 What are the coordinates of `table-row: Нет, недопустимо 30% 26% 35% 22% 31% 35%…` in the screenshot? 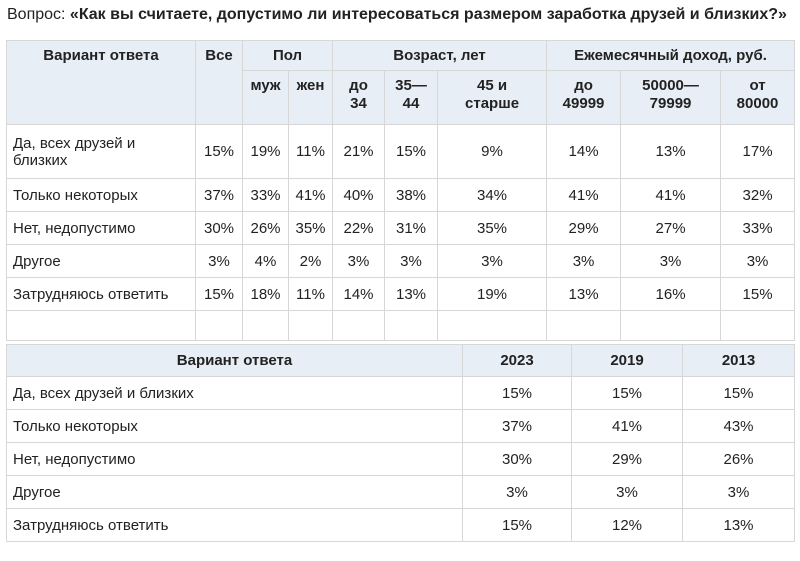 It's located at (401, 228).